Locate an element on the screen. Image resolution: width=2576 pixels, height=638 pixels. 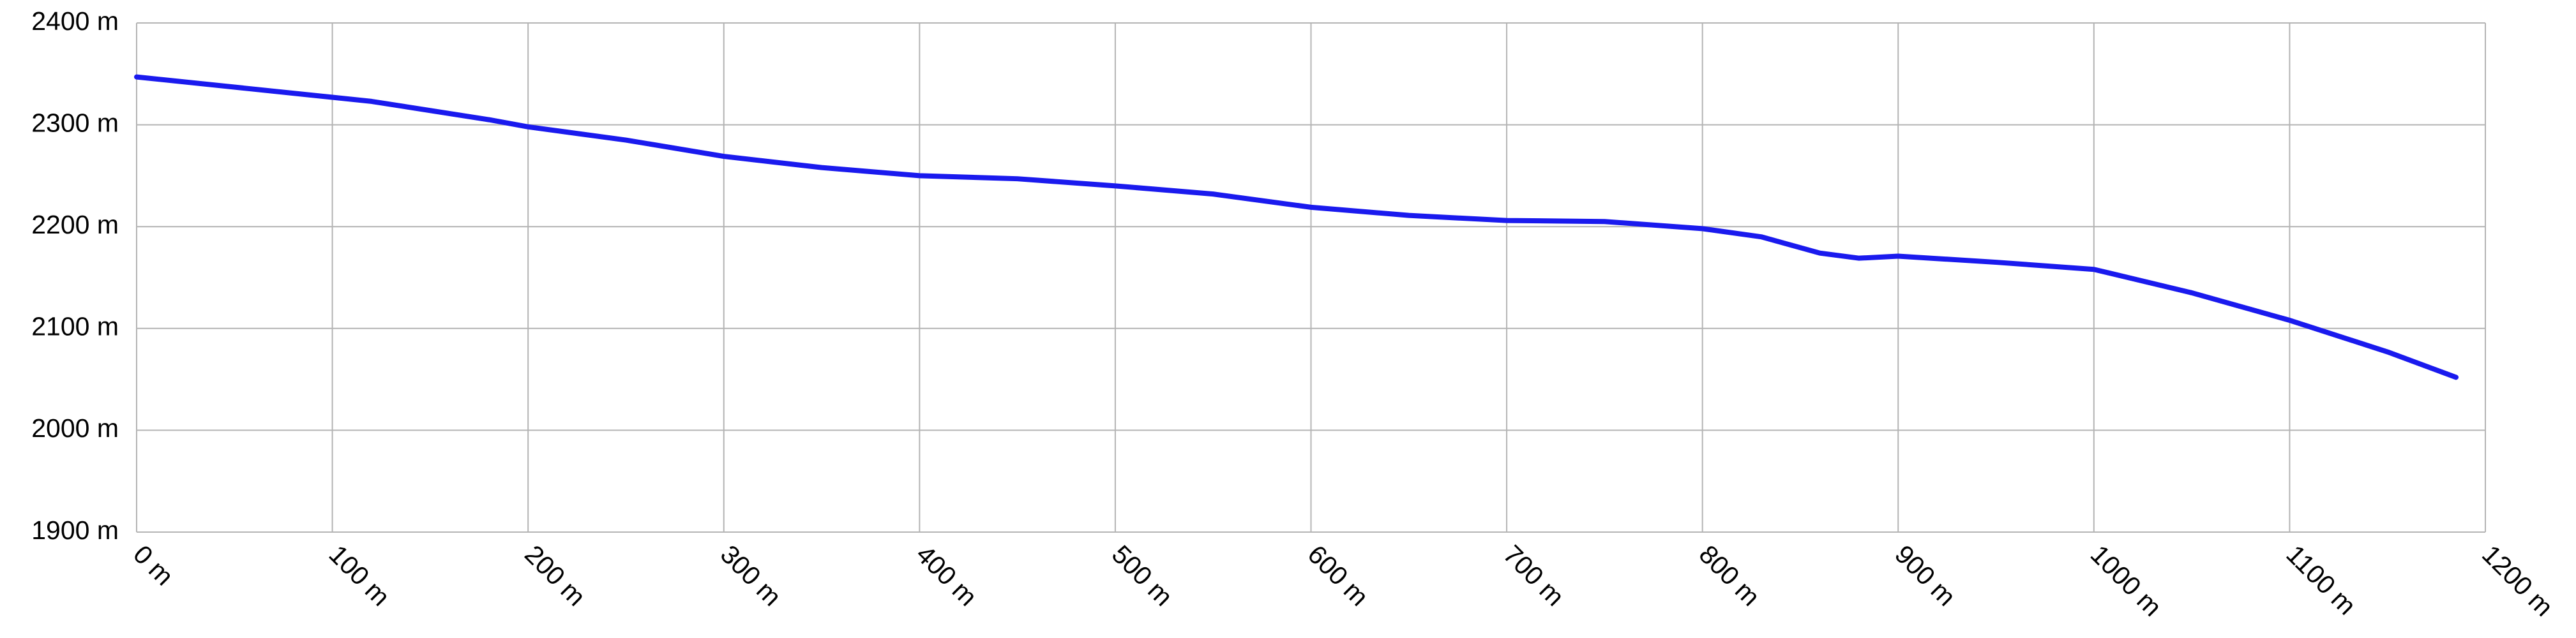
x-tick-label: 1200 m is located at coordinates (2517, 580).